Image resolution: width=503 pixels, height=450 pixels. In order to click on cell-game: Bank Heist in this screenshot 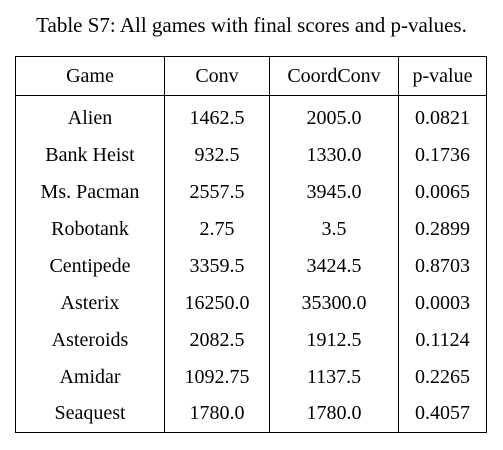, I will do `click(90, 155)`.